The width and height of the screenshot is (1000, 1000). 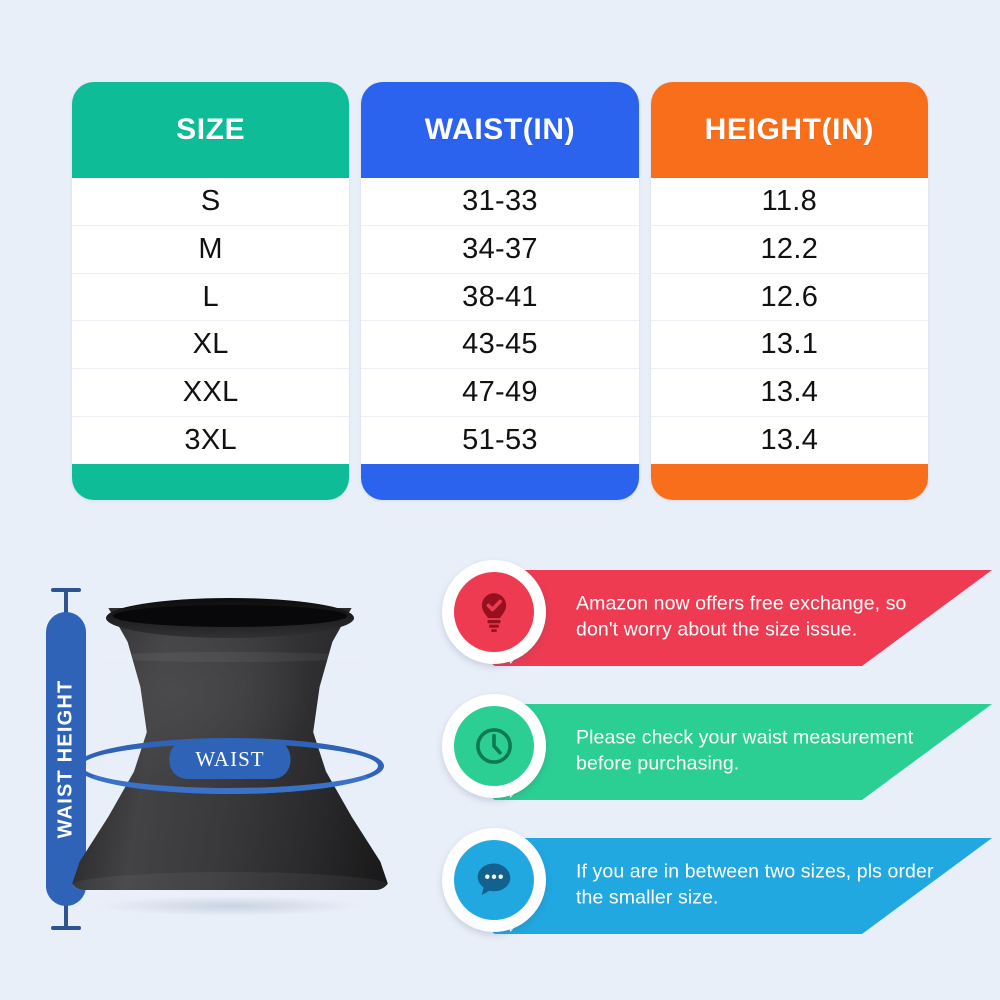 What do you see at coordinates (211, 297) in the screenshot?
I see `table-cell: L` at bounding box center [211, 297].